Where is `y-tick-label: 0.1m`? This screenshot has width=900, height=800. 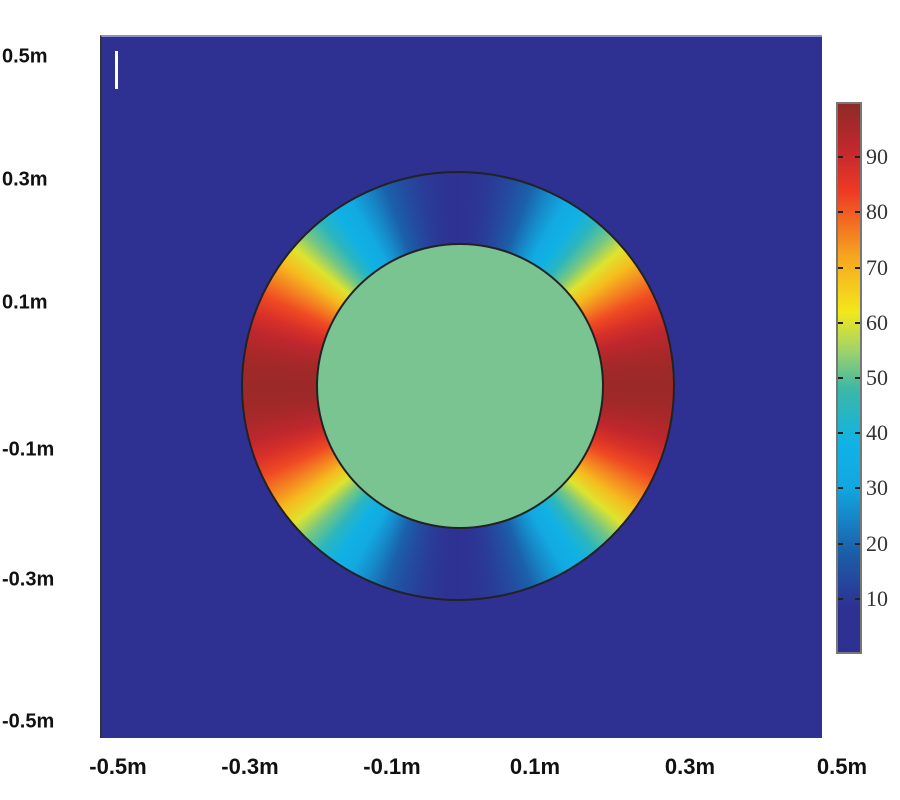 y-tick-label: 0.1m is located at coordinates (25, 302).